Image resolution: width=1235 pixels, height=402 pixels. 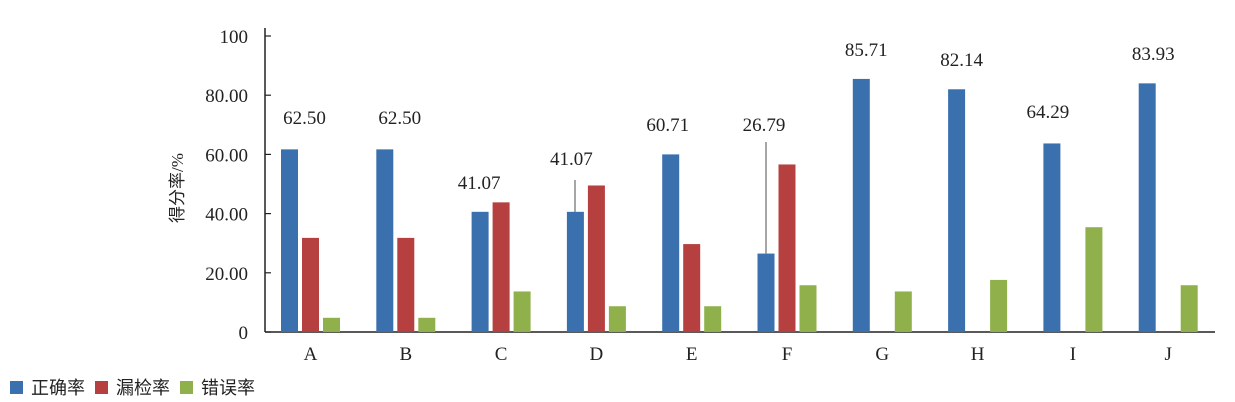 What do you see at coordinates (1153, 54) in the screenshot?
I see `data-label-J: 83.93` at bounding box center [1153, 54].